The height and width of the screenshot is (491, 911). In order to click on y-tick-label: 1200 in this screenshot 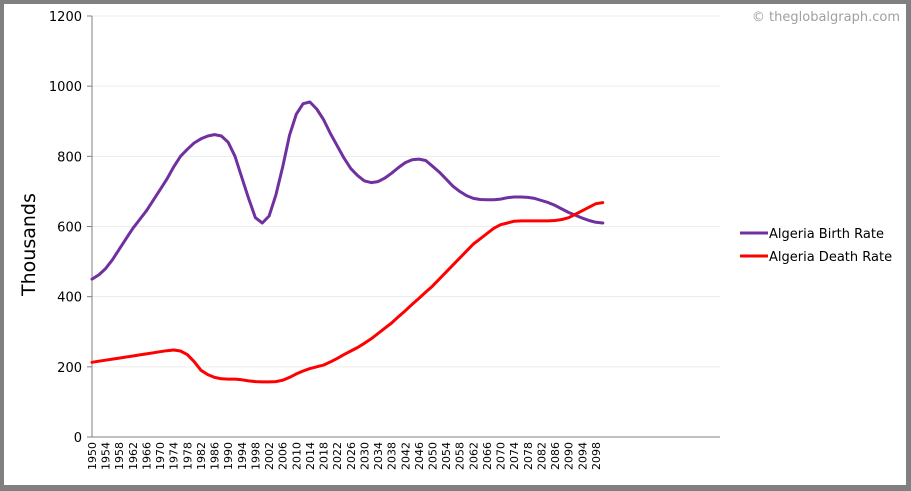, I will do `click(65, 17)`.